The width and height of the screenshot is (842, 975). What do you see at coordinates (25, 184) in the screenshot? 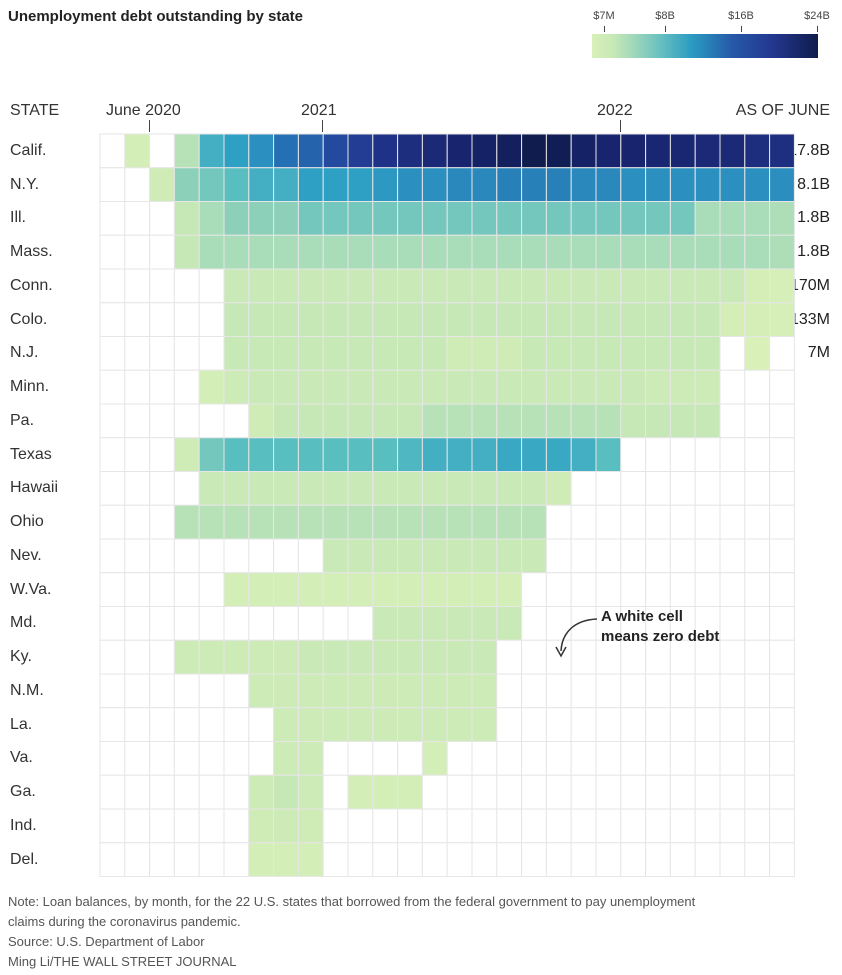
I see `state-label: N.Y.` at bounding box center [25, 184].